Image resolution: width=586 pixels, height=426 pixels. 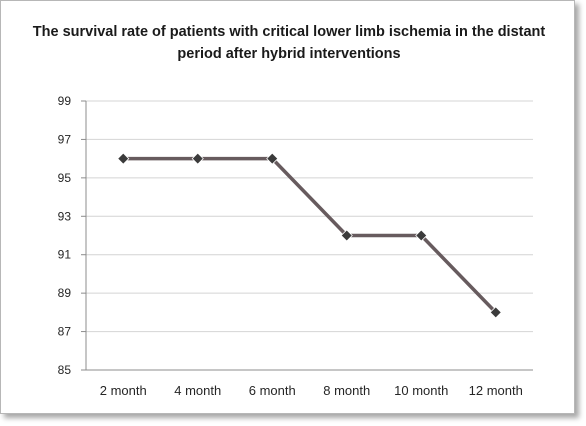 I want to click on y-tick-label: 97, so click(x=65, y=139).